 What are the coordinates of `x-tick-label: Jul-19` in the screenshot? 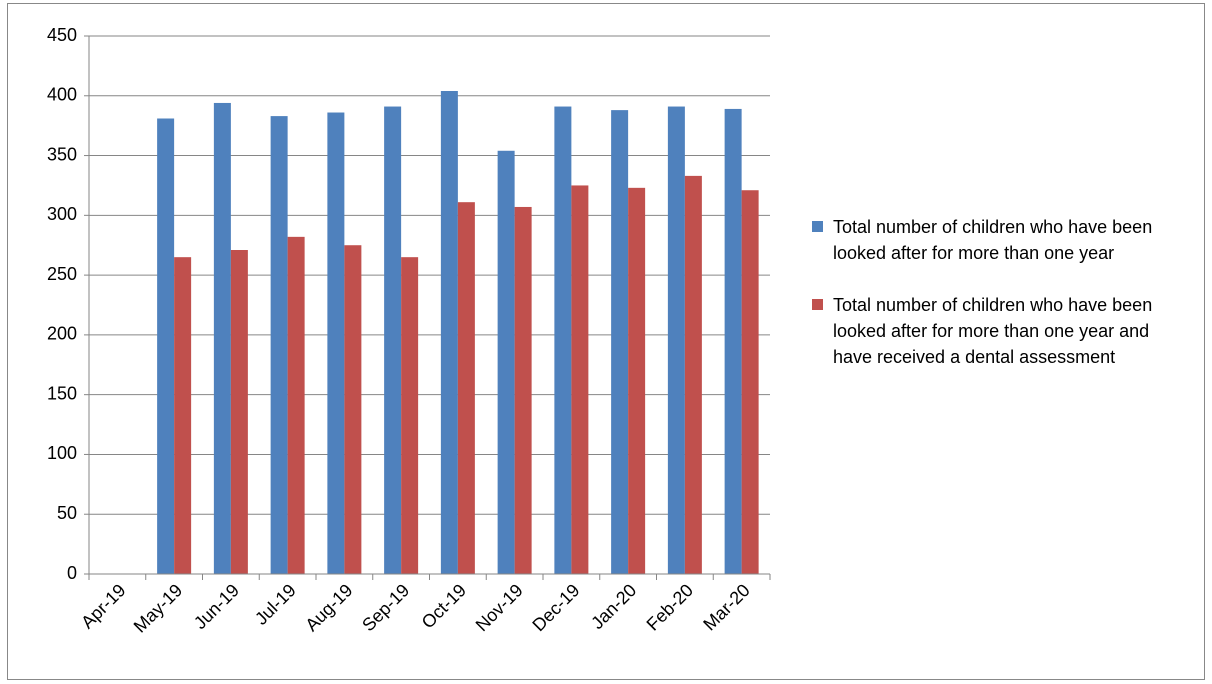 It's located at (275, 604).